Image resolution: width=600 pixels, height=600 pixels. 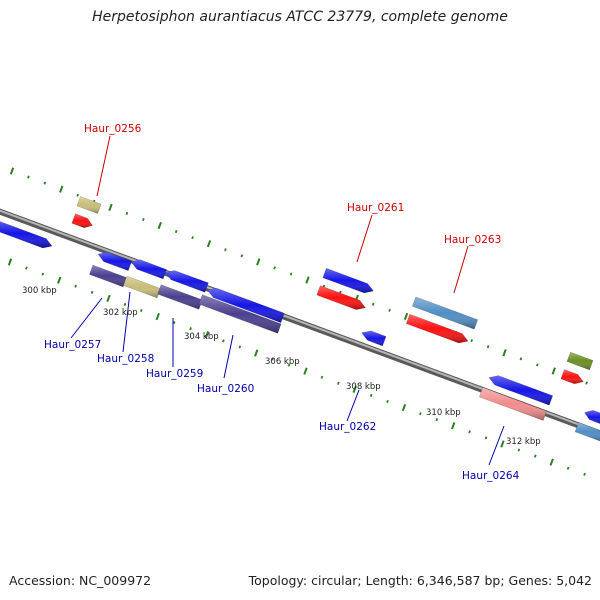 What do you see at coordinates (120, 313) in the screenshot?
I see `scale-label: 302 kbp` at bounding box center [120, 313].